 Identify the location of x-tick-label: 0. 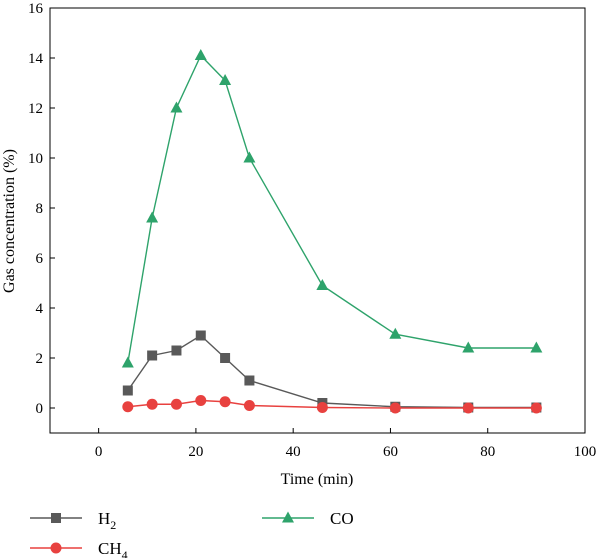
(99, 452).